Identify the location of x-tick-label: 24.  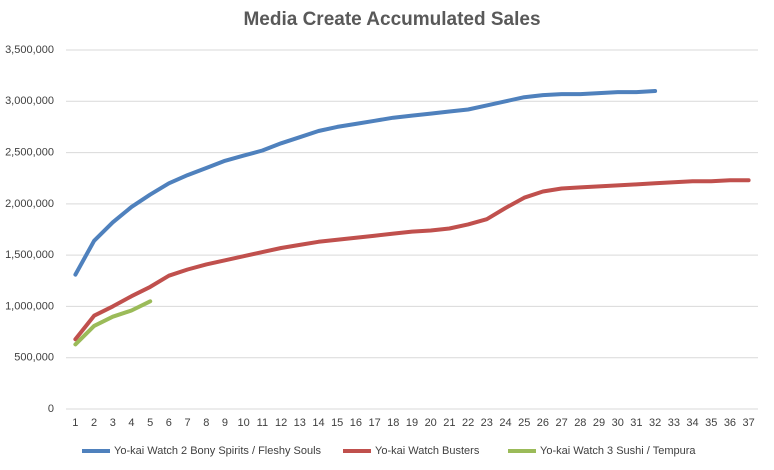
(505, 423).